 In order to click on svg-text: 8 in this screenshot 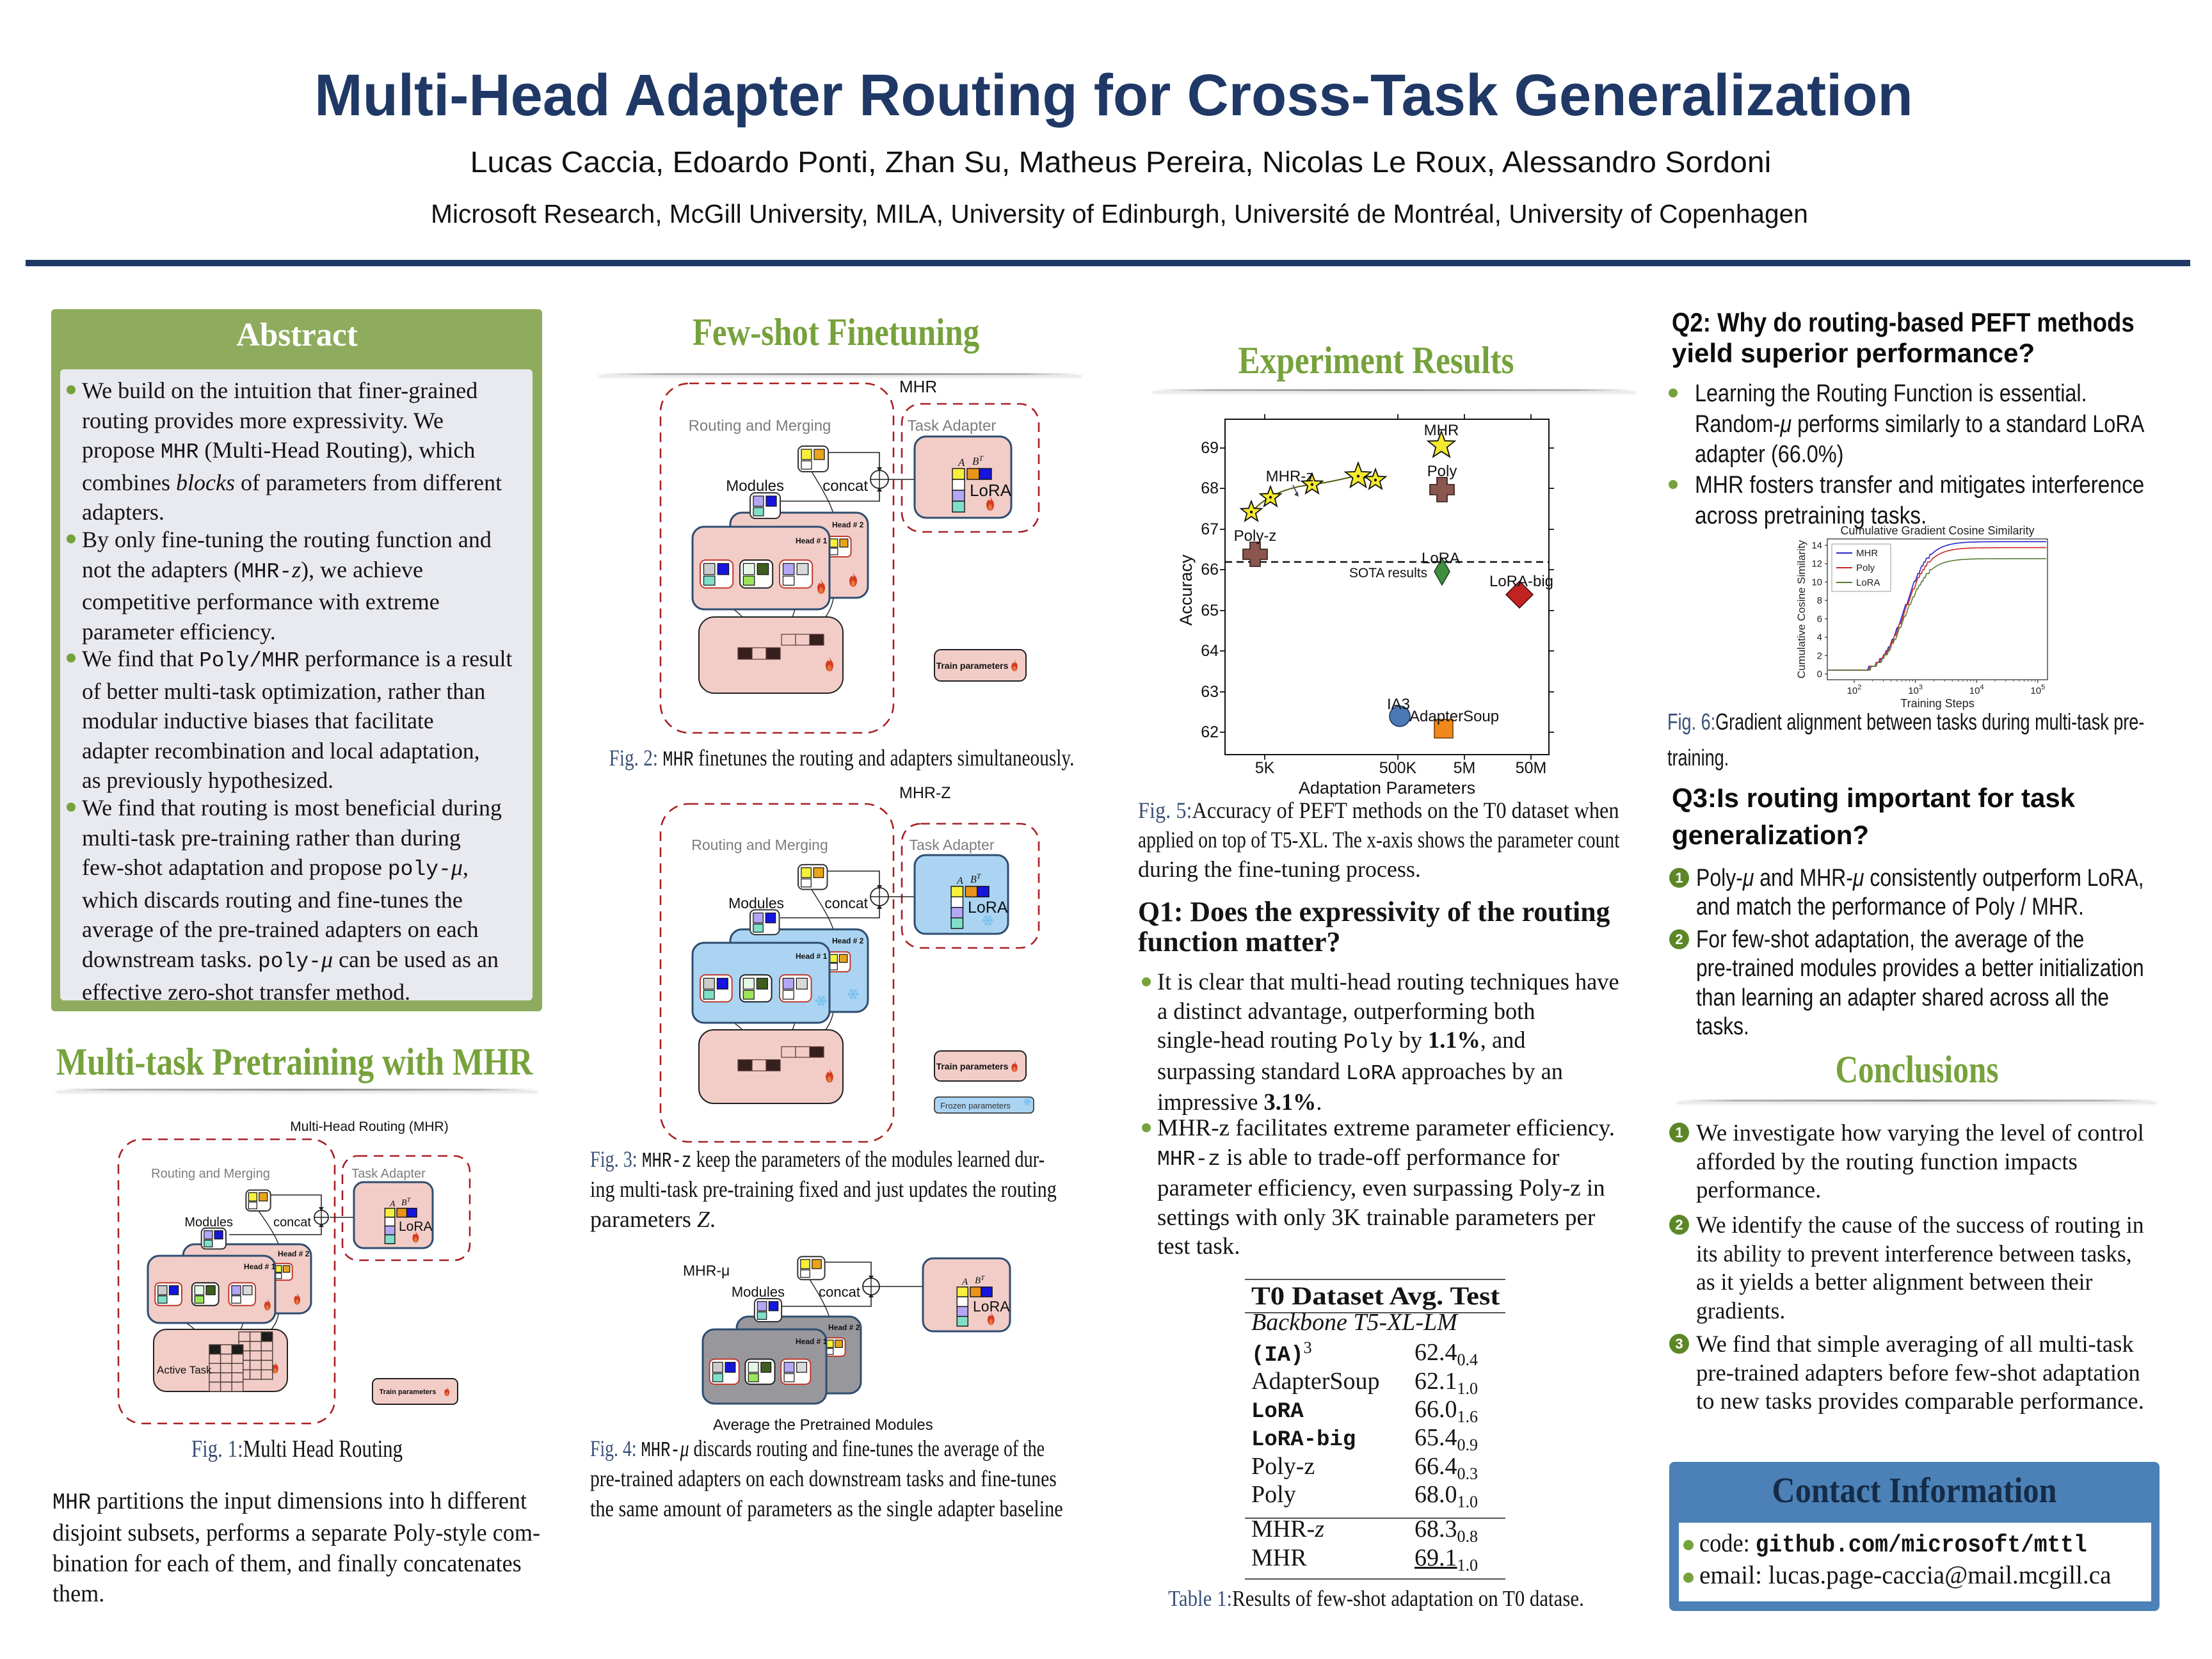, I will do `click(1819, 600)`.